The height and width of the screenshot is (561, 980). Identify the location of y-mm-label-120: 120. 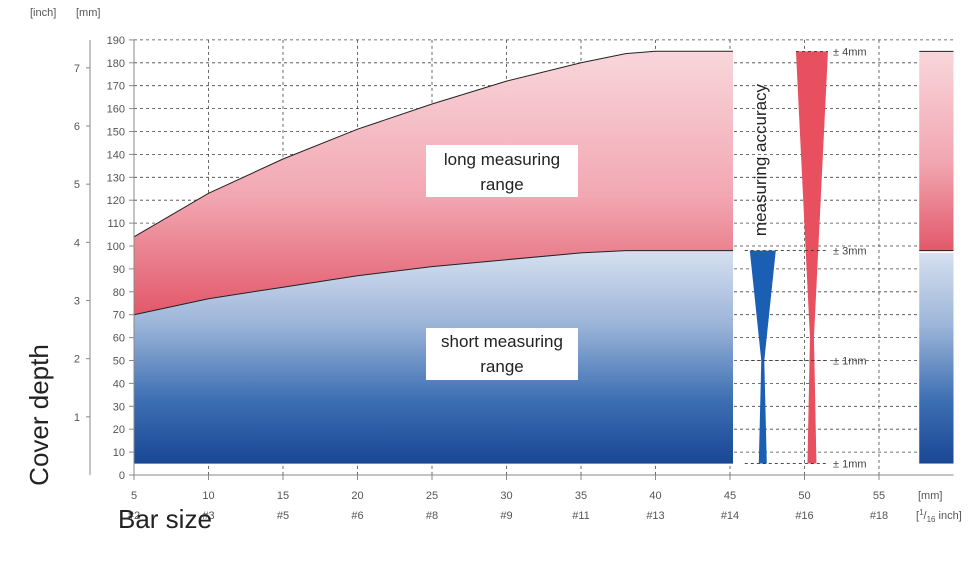
(116, 201).